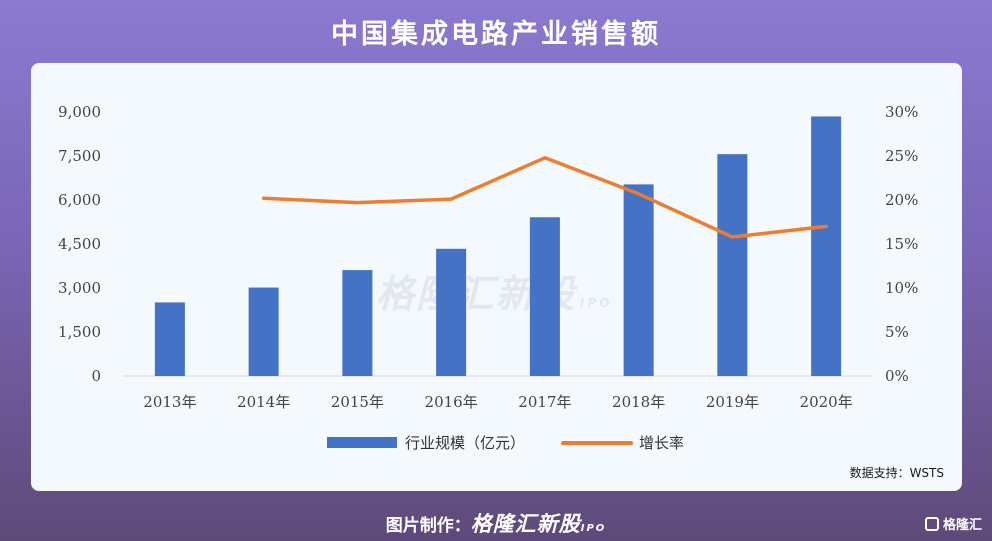 This screenshot has width=992, height=541. I want to click on y-right-tick-label: 10%, so click(901, 288).